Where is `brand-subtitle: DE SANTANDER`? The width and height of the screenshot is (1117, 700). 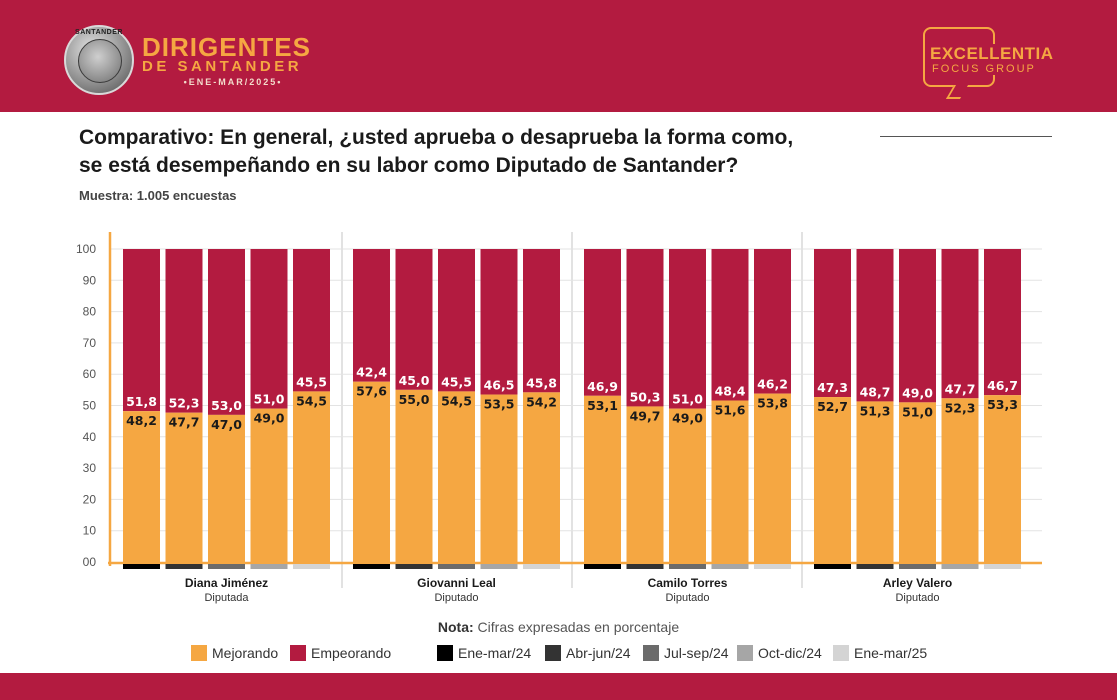 brand-subtitle: DE SANTANDER is located at coordinates (222, 66).